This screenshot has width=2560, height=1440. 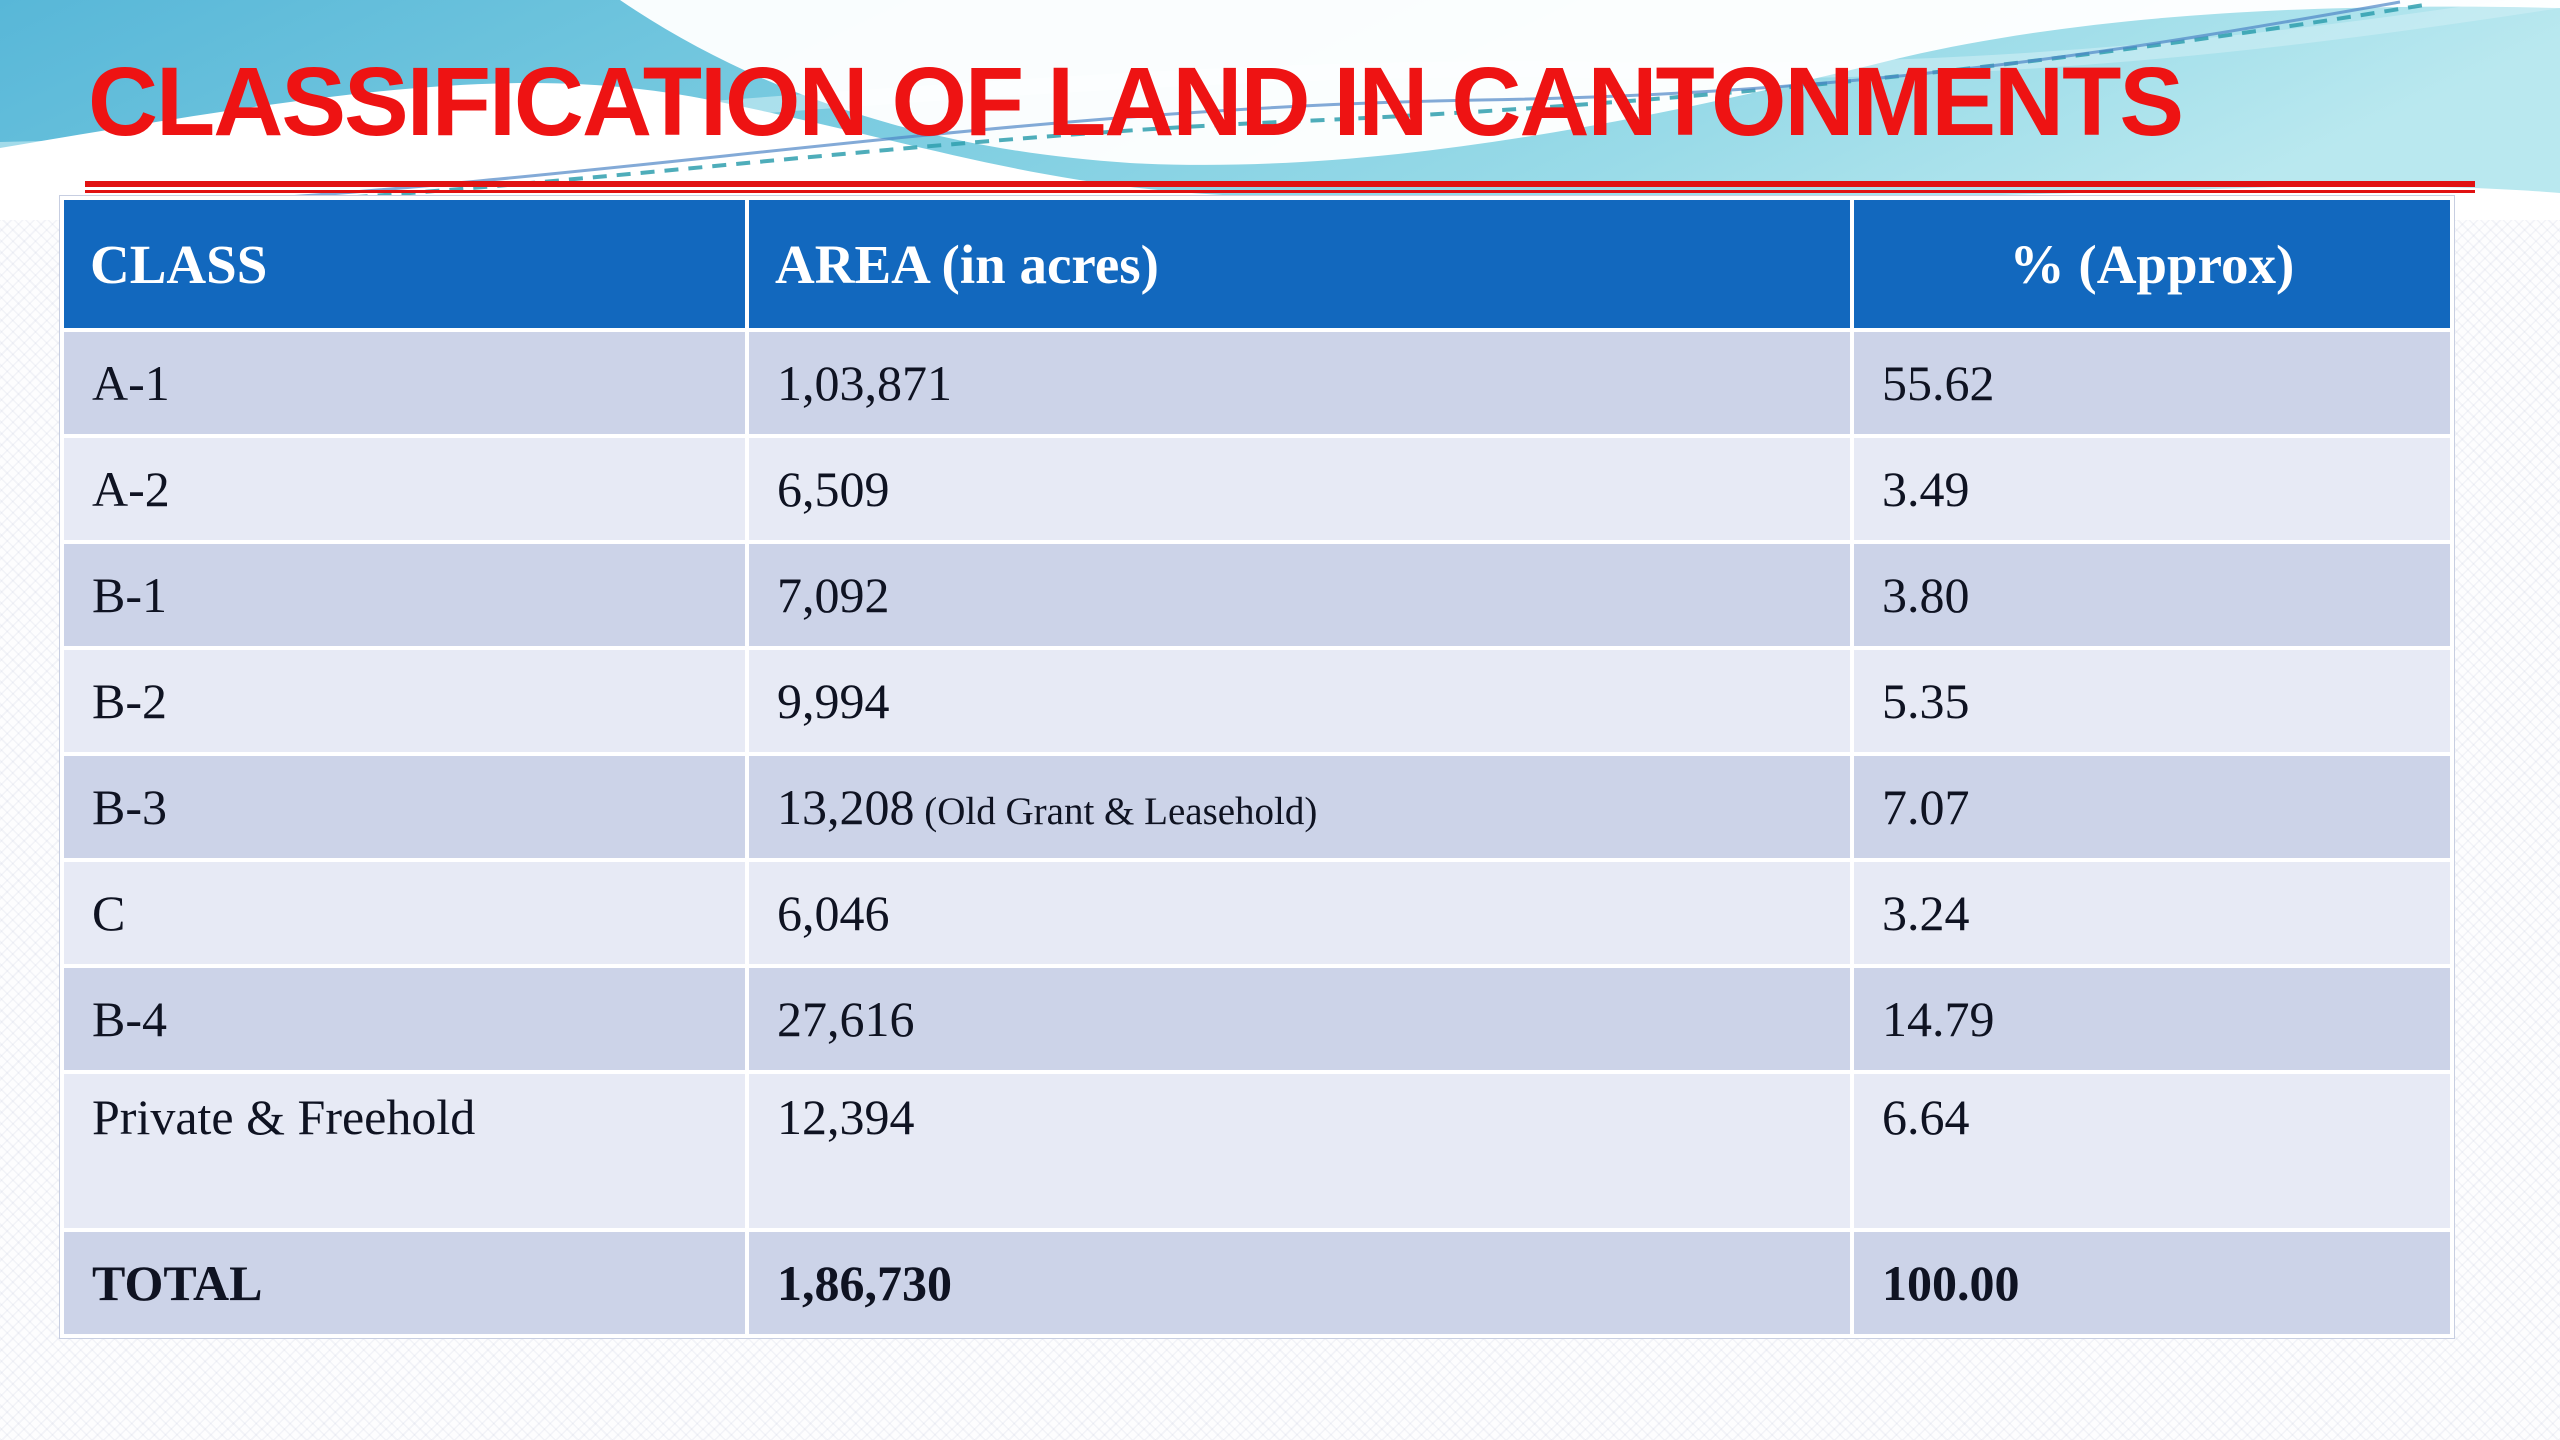 I want to click on total-pct: 100.00, so click(x=2152, y=1283).